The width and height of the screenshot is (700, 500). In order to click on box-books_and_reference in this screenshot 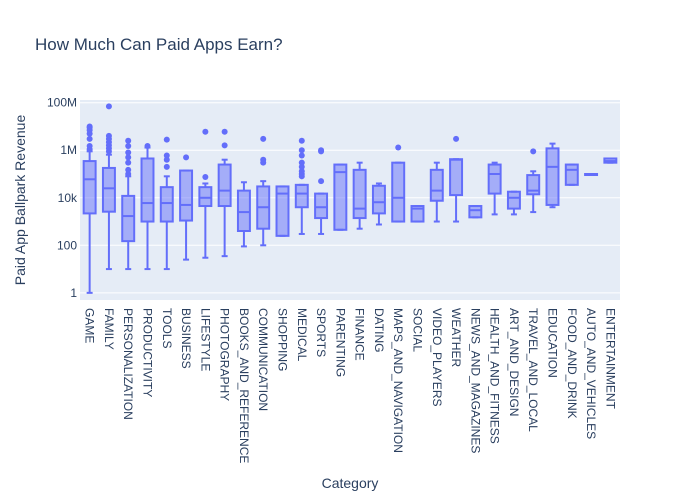, I will do `click(243, 214)`.